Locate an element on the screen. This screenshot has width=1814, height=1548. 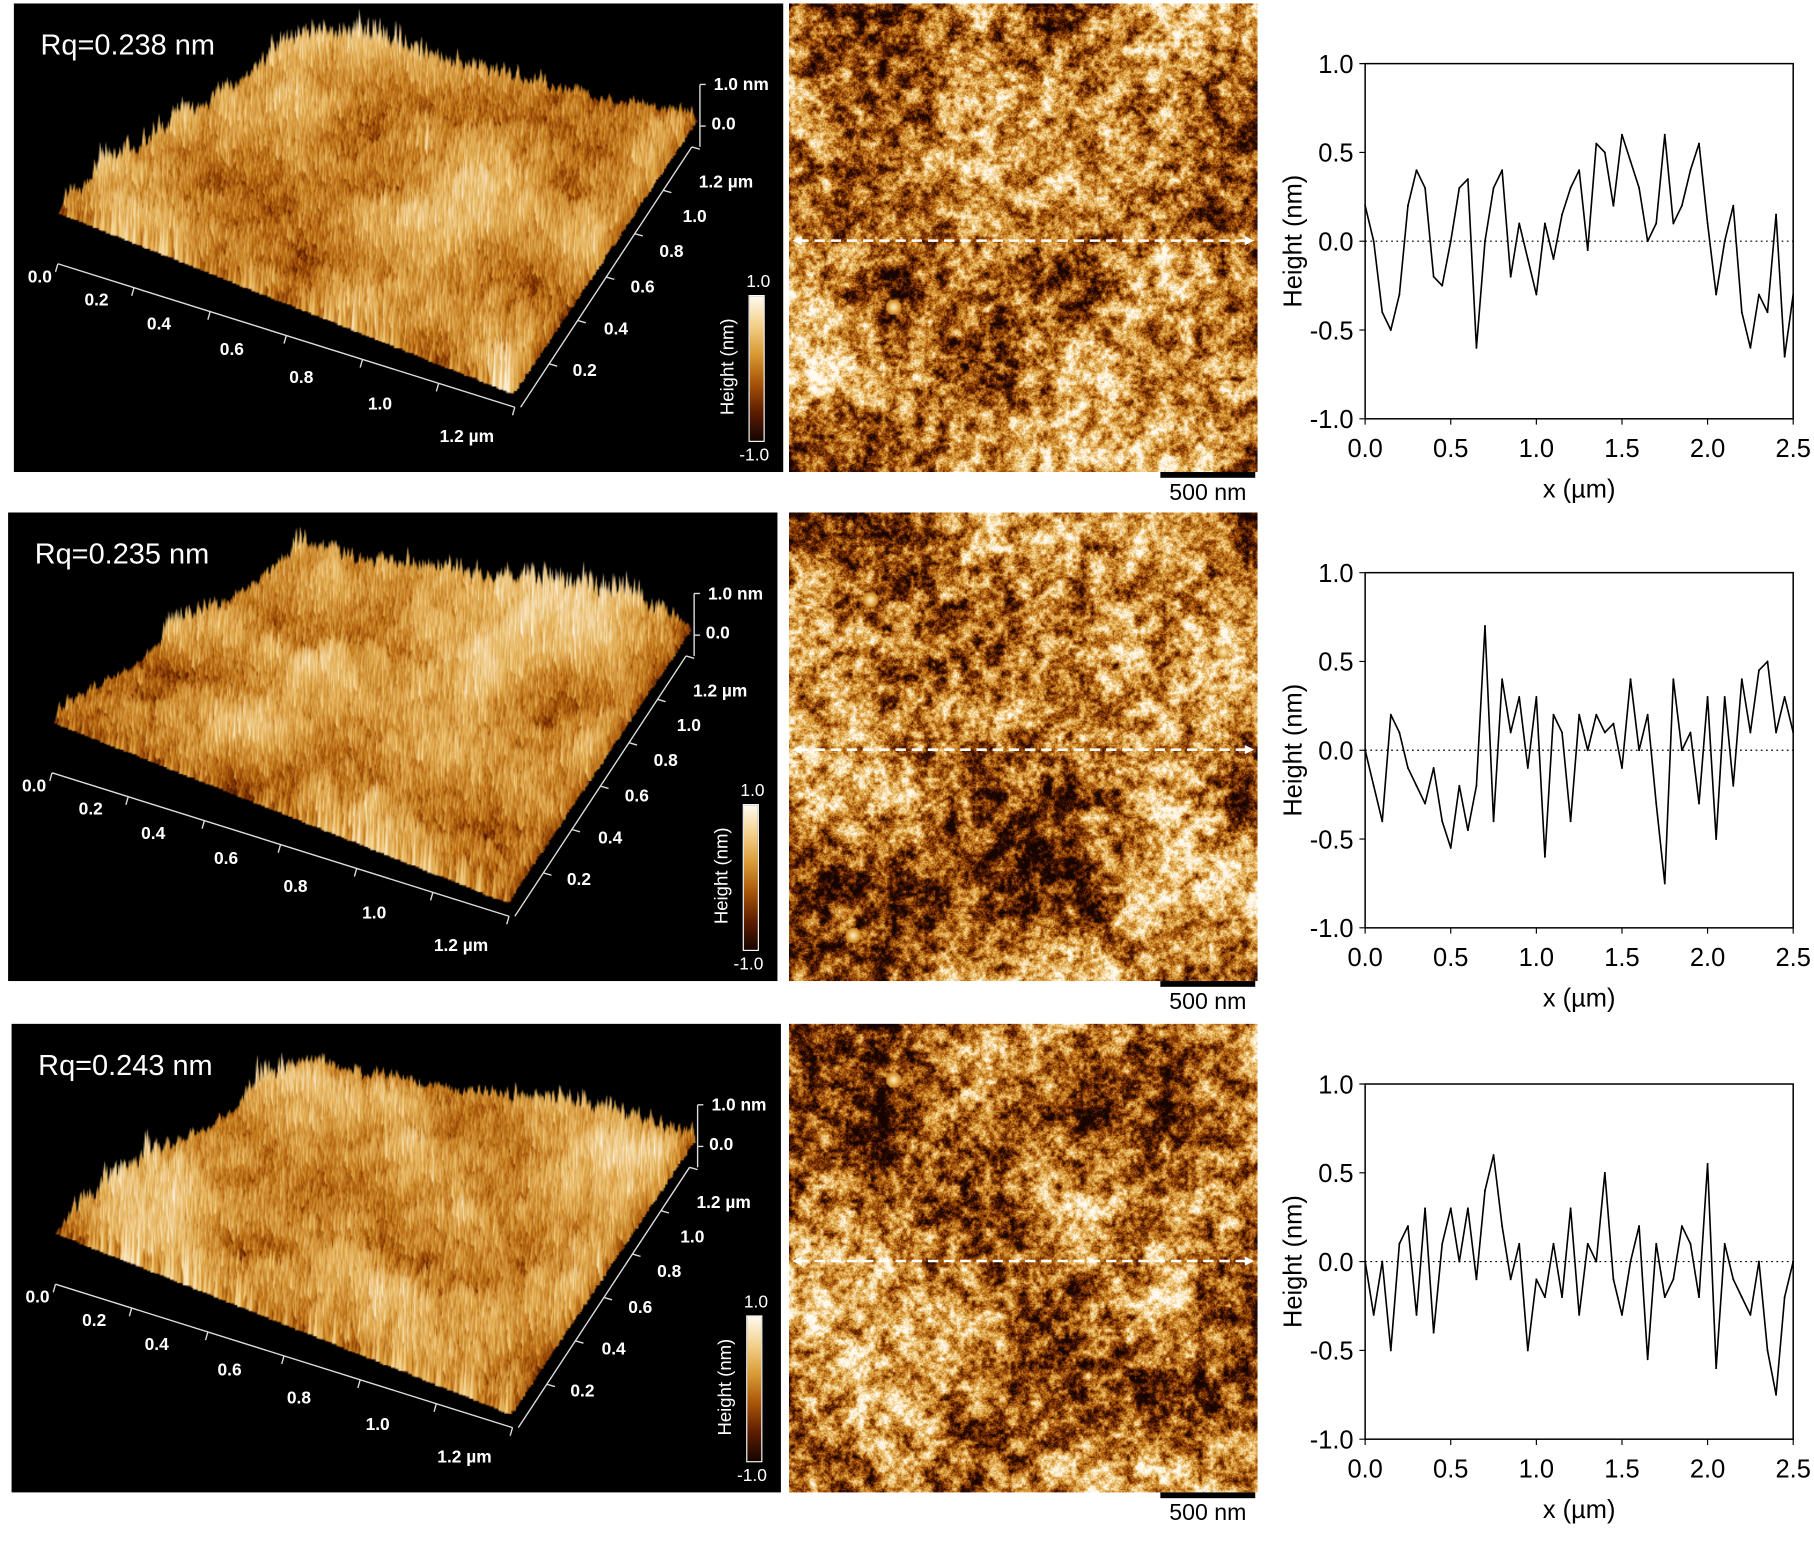
z-axis-label: 1.0 nm is located at coordinates (739, 1105).